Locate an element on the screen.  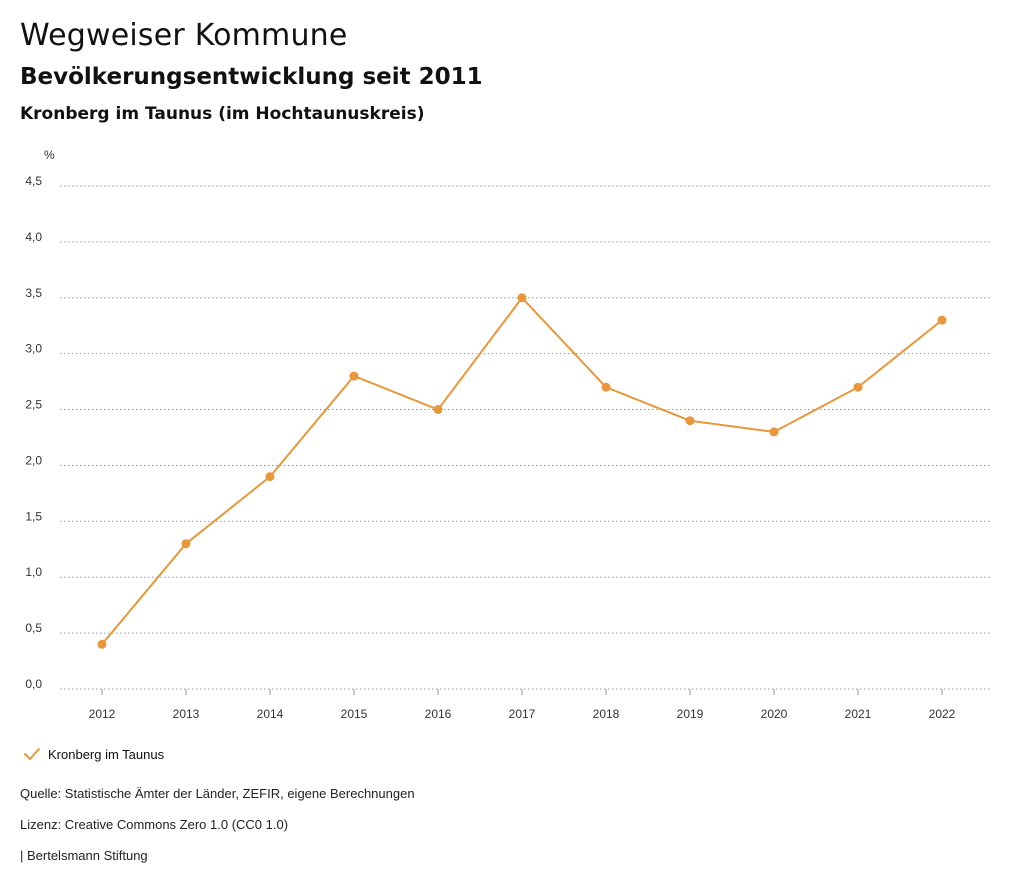
x-tick-label: 2022 is located at coordinates (942, 714).